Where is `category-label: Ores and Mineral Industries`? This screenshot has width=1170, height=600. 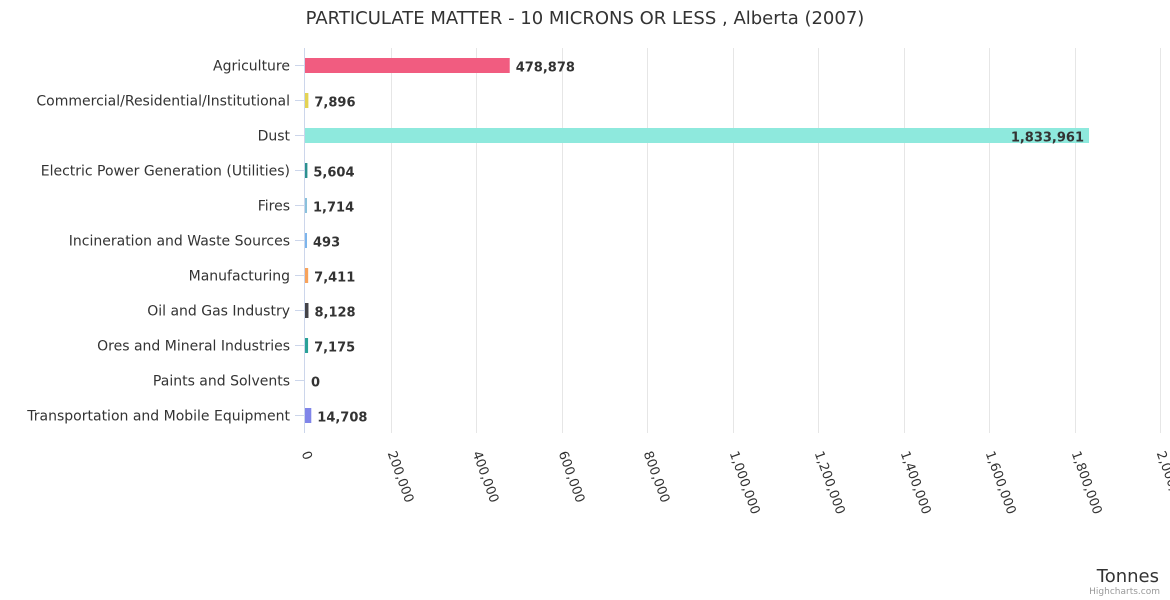 category-label: Ores and Mineral Industries is located at coordinates (193, 347).